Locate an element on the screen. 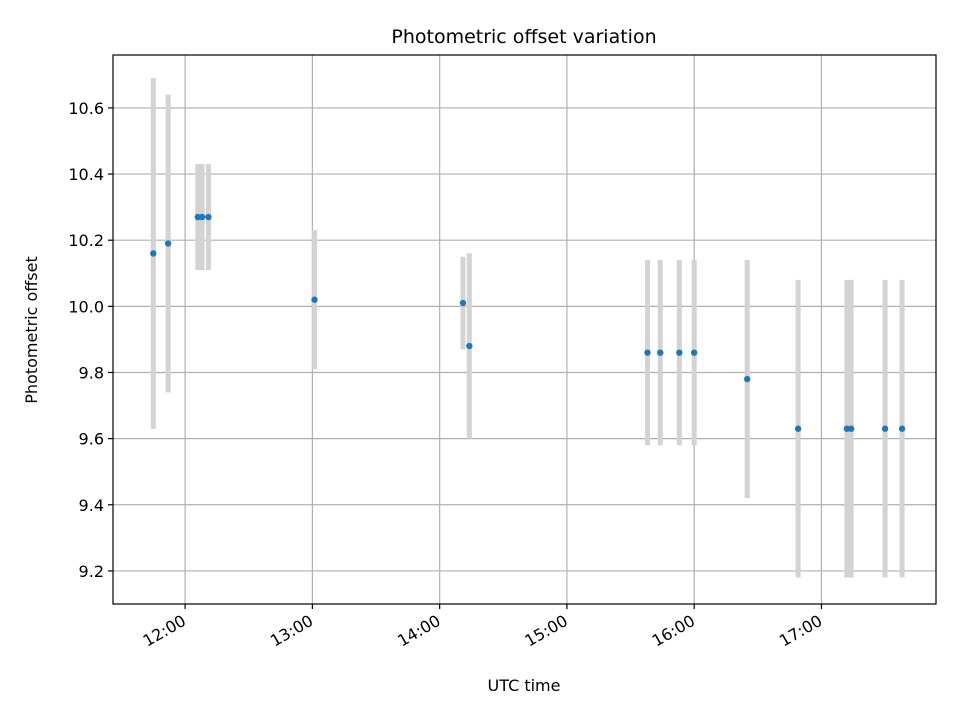 Image resolution: width=960 pixels, height=720 pixels. y-tick-label: 9.6 is located at coordinates (91, 439).